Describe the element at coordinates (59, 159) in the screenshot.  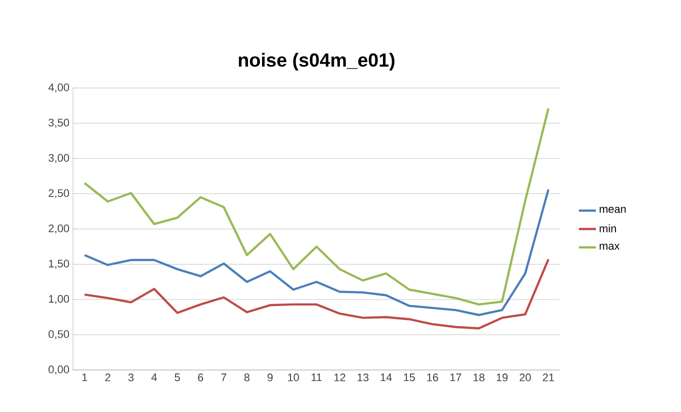
I see `y-tick-label: 3,00` at that location.